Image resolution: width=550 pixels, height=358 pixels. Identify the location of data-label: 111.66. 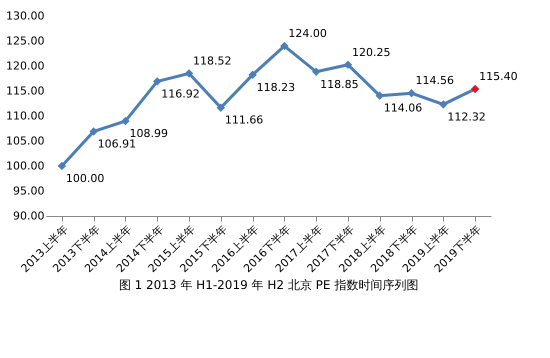
(244, 120).